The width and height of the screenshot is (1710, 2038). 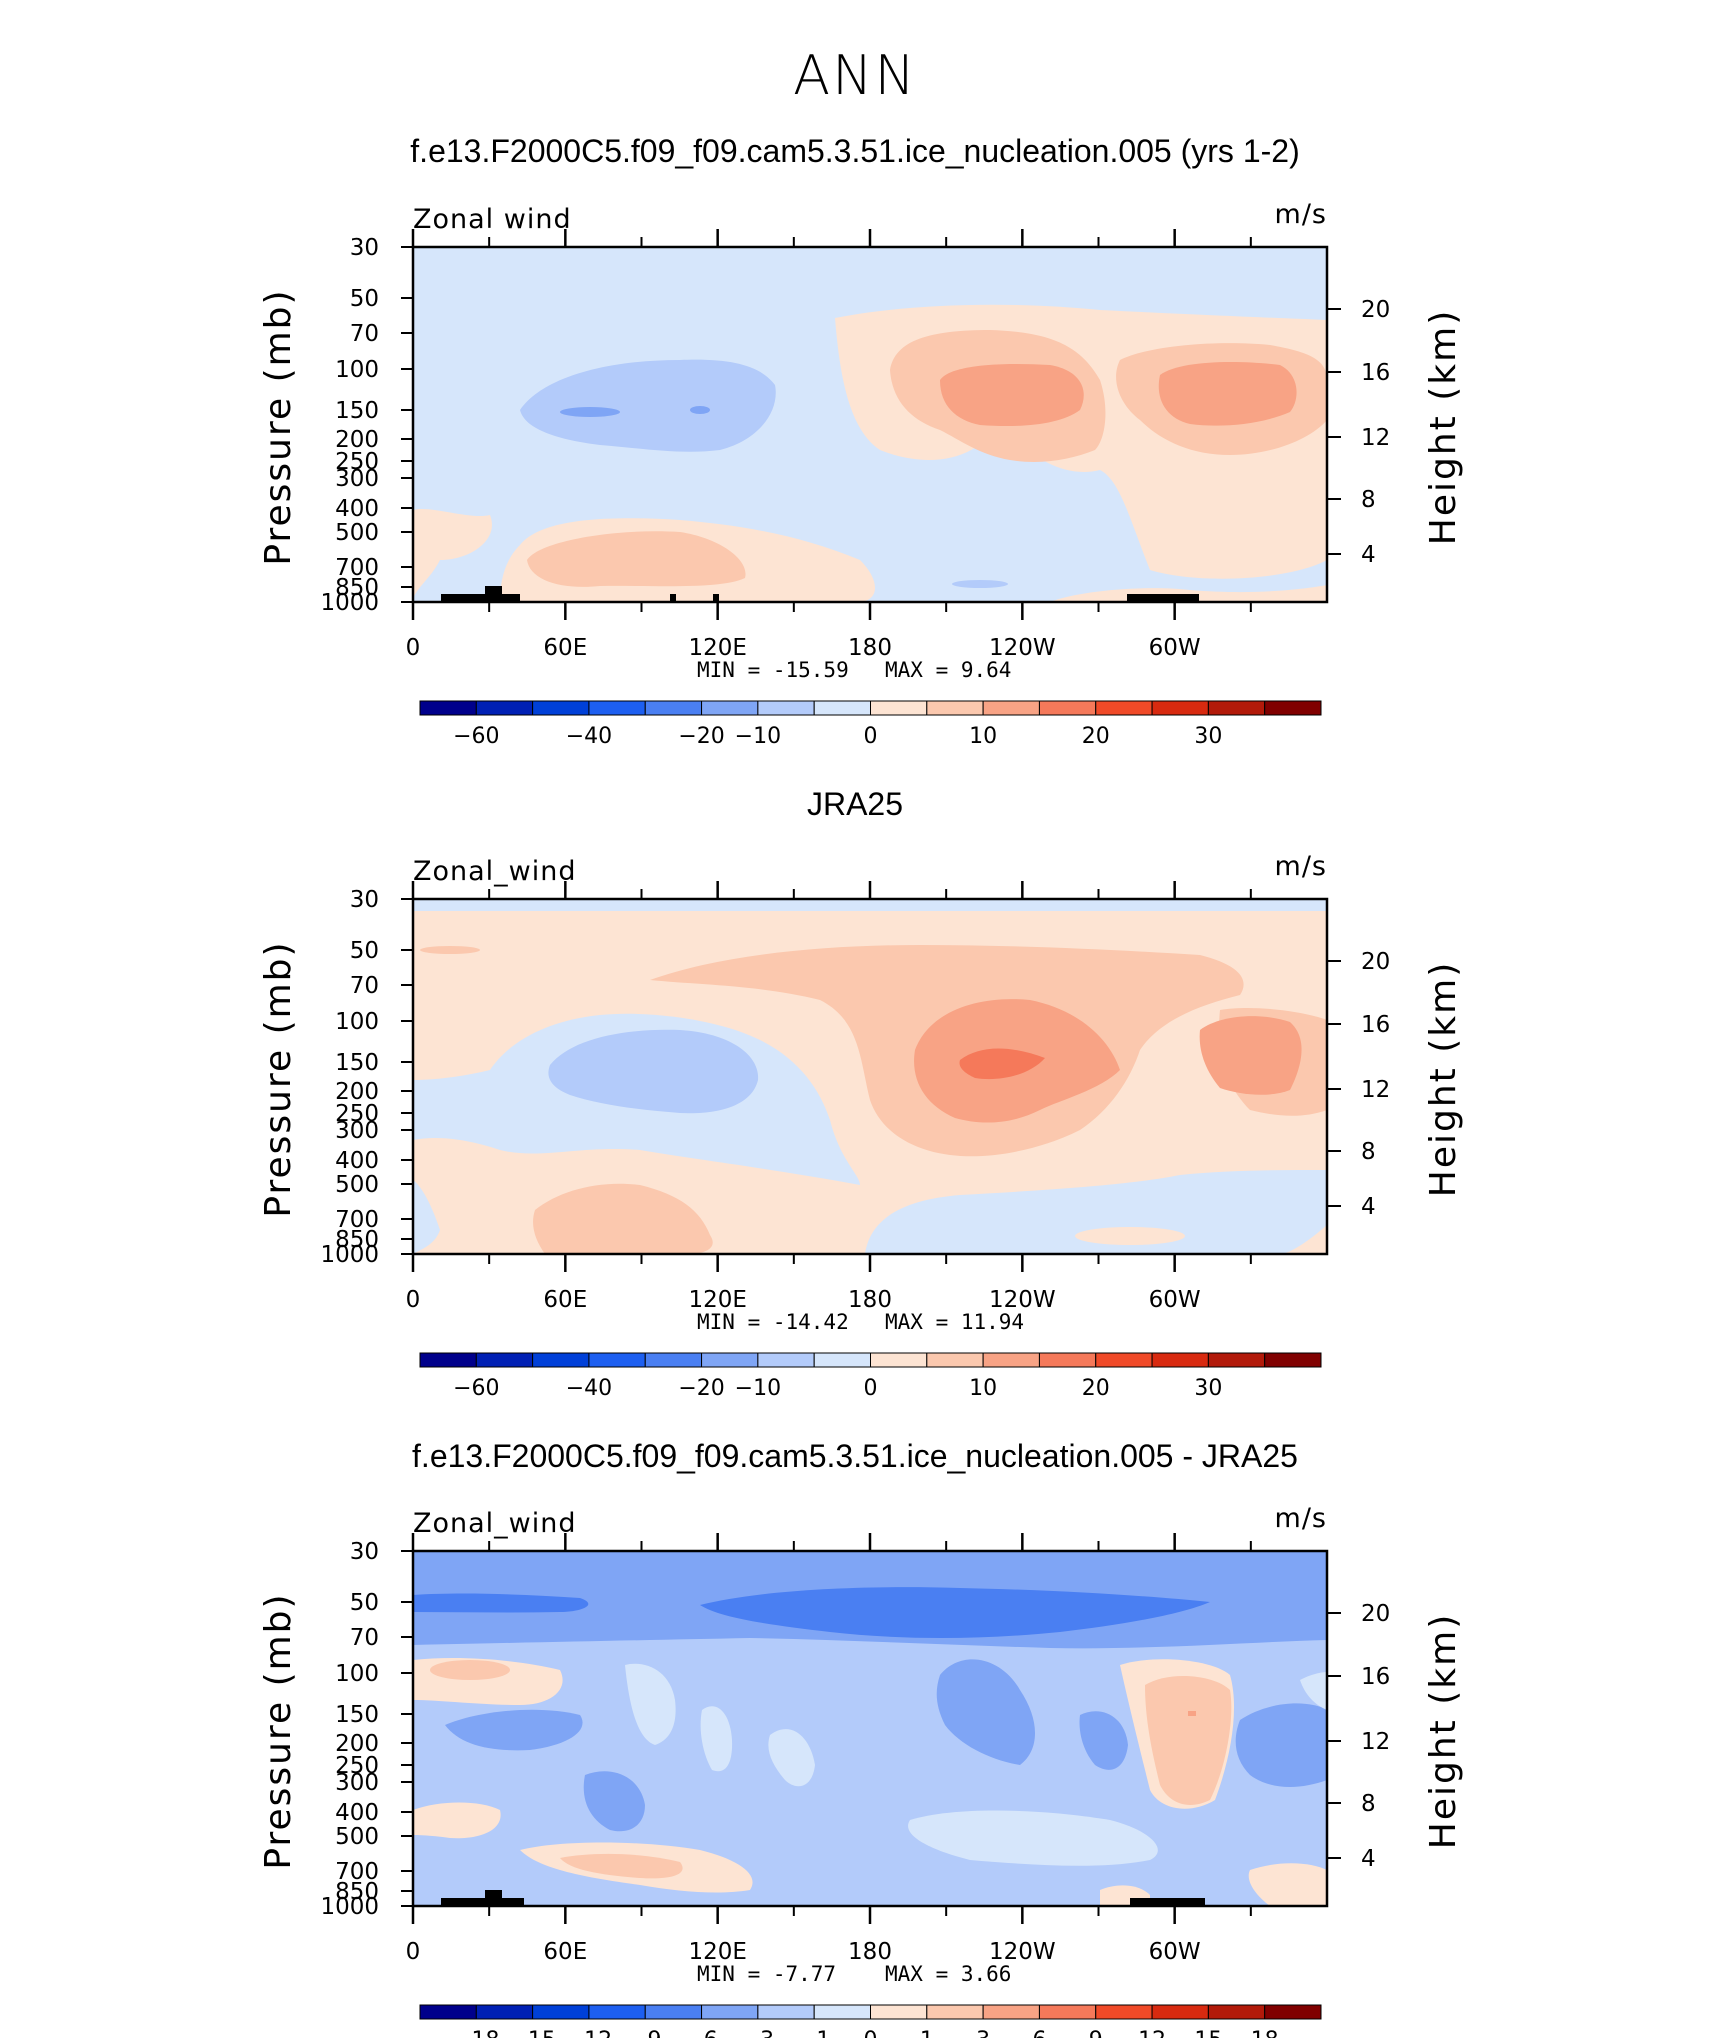 I want to click on p3-colorbar-label: 3, so click(x=983, y=2033).